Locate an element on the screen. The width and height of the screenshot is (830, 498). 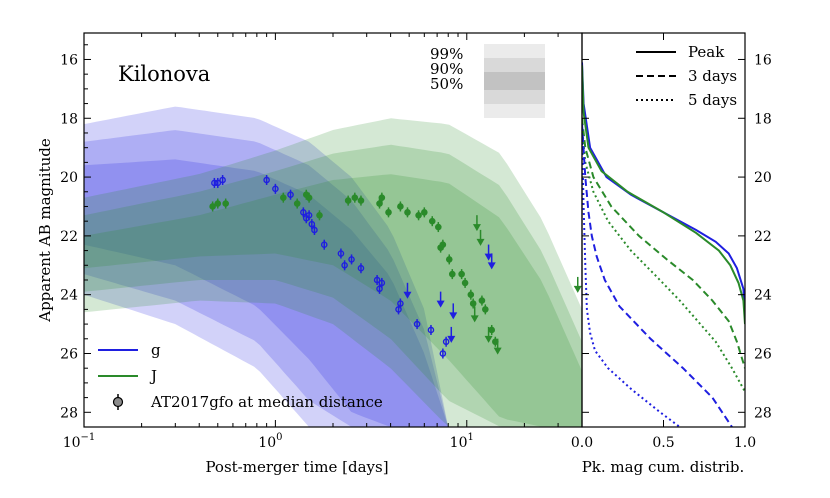
cdf-x-tick-label: 0.5 is located at coordinates (663, 443).